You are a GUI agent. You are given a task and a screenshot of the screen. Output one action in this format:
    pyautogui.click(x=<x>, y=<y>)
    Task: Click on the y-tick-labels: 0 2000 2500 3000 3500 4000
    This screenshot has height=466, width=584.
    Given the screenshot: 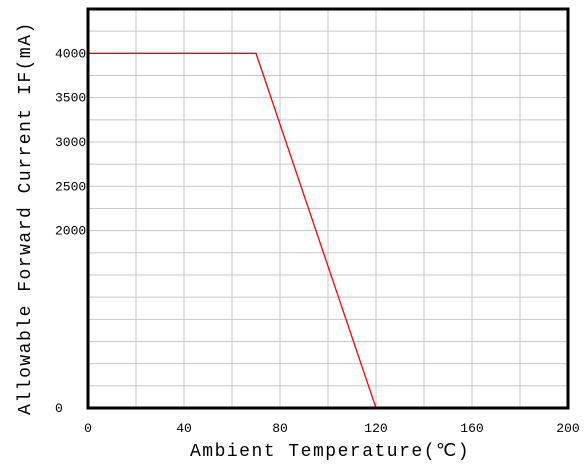 What is the action you would take?
    pyautogui.click(x=70, y=231)
    